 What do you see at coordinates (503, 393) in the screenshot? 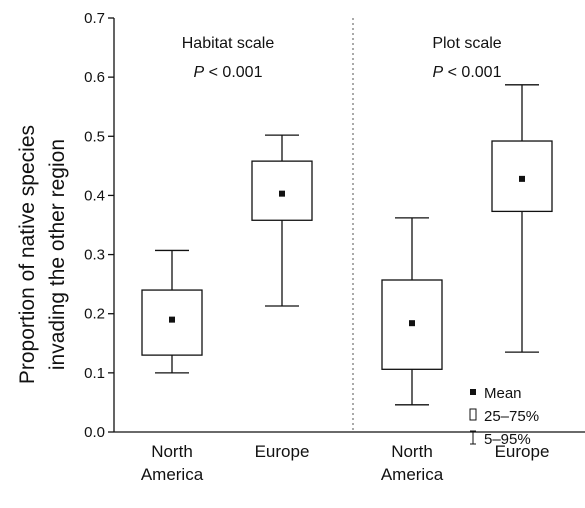
I see `legend-mean-label: Mean` at bounding box center [503, 393].